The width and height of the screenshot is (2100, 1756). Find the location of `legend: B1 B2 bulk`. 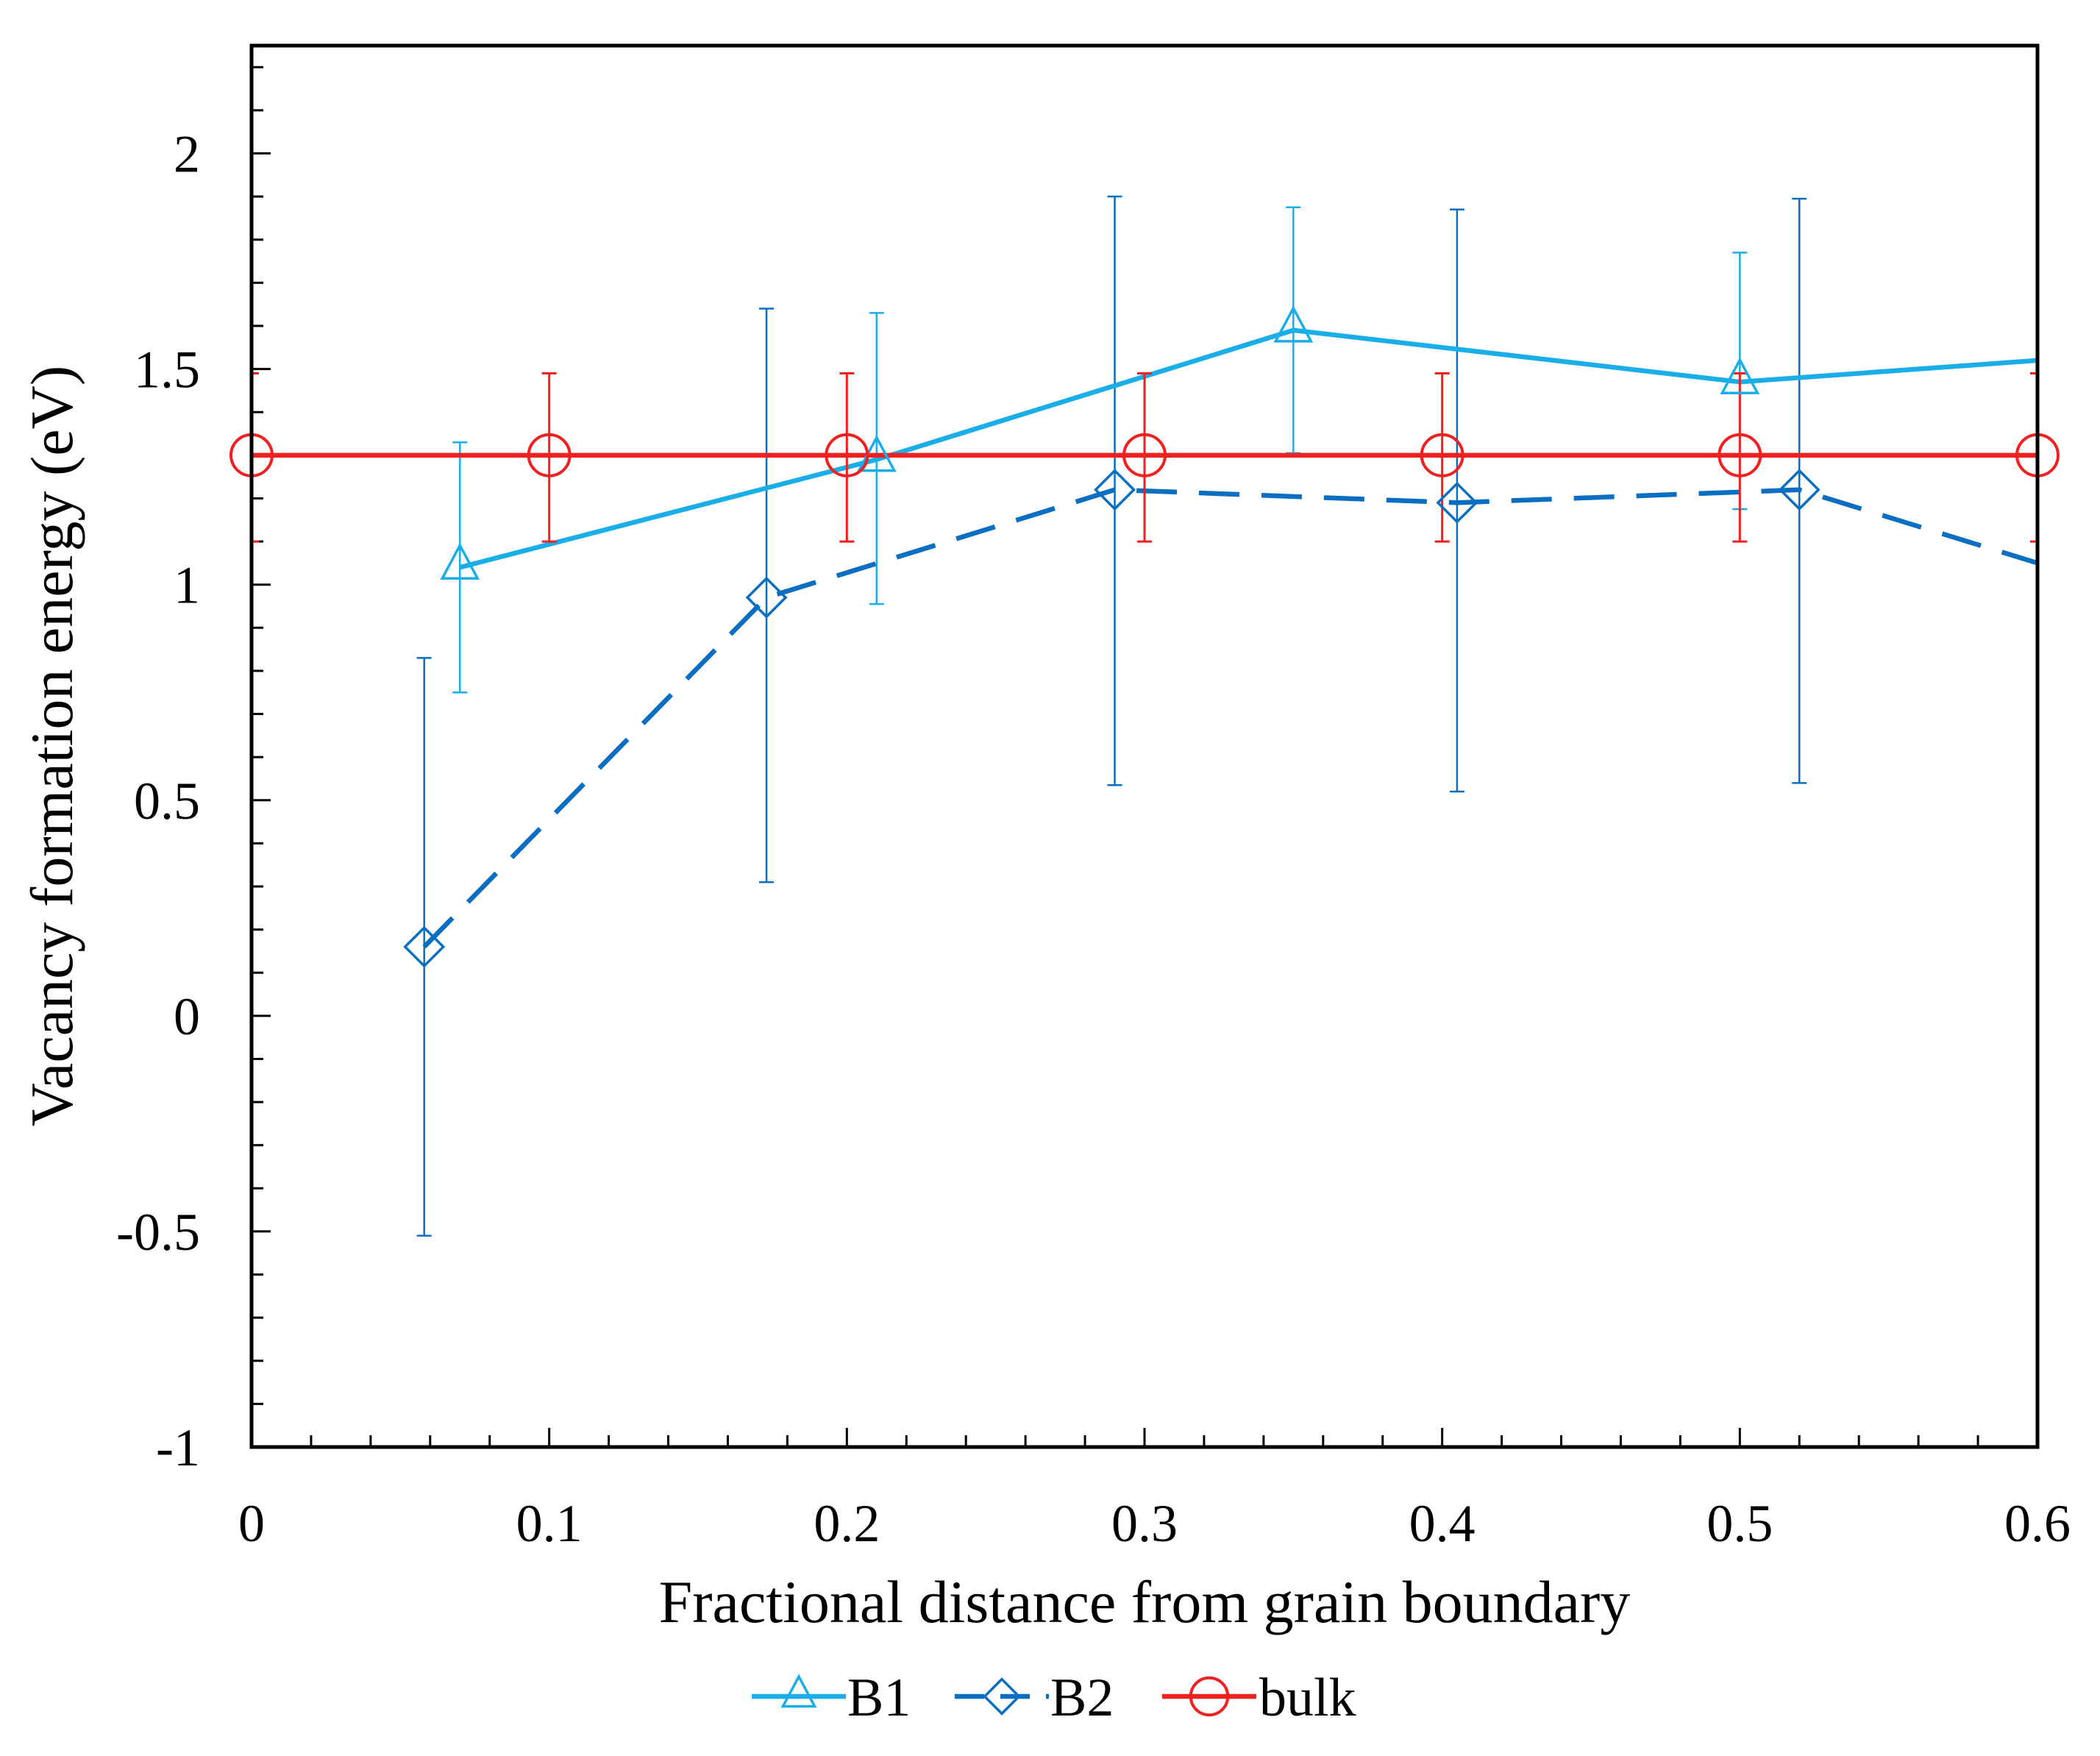

legend: B1 B2 bulk is located at coordinates (1054, 1698).